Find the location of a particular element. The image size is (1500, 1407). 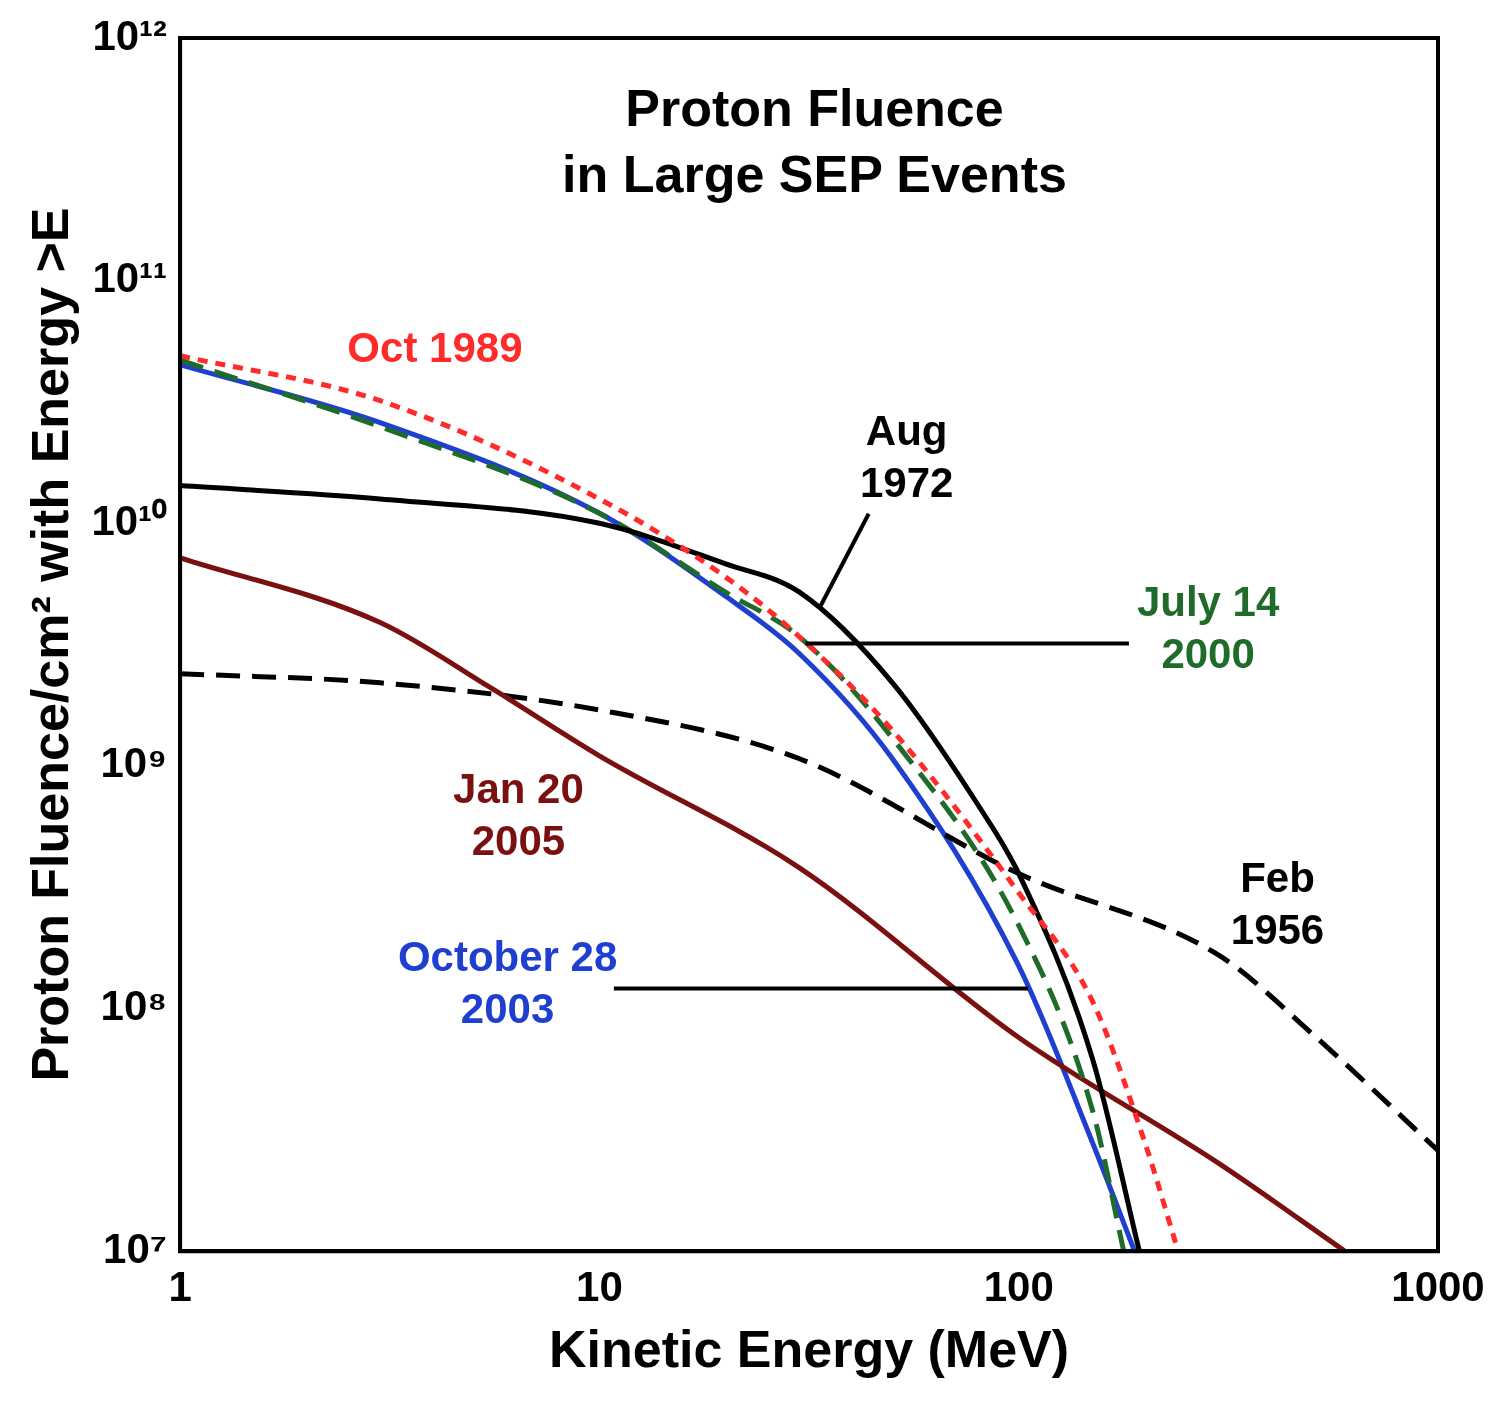

y-axis-title: Proton Fluence/cm² with Energy >E is located at coordinates (49, 644).